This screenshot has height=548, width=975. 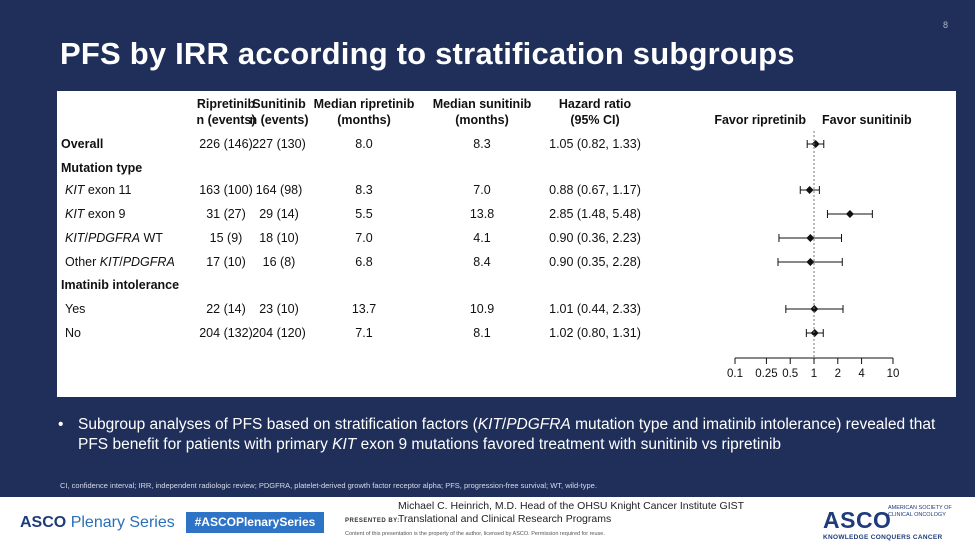 What do you see at coordinates (538, 424) in the screenshot?
I see `bullet-text-part: PDGFRA` at bounding box center [538, 424].